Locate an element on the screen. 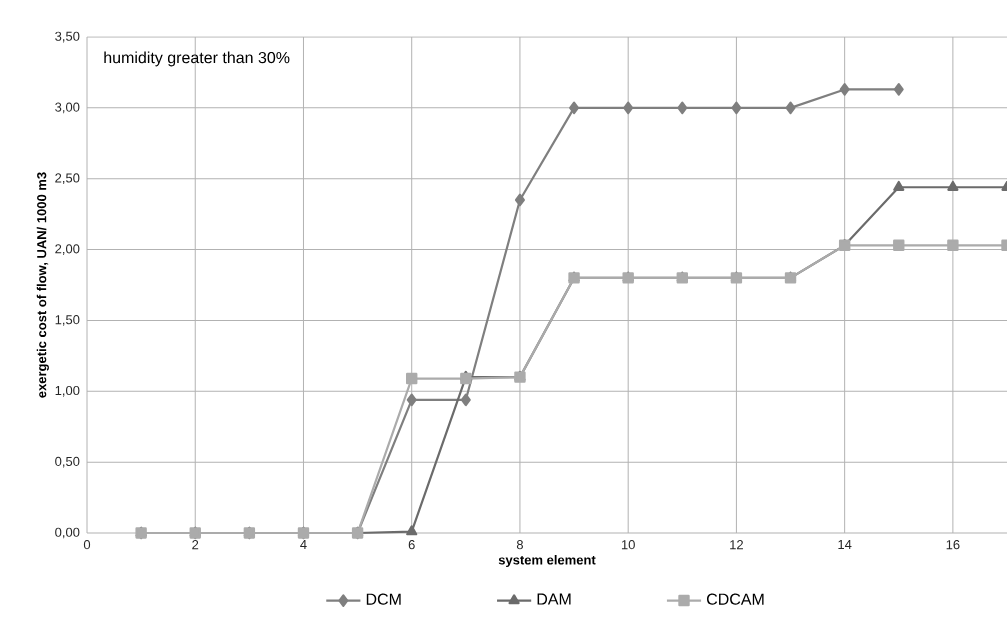  y-tick-label: 0,00 is located at coordinates (67, 533).